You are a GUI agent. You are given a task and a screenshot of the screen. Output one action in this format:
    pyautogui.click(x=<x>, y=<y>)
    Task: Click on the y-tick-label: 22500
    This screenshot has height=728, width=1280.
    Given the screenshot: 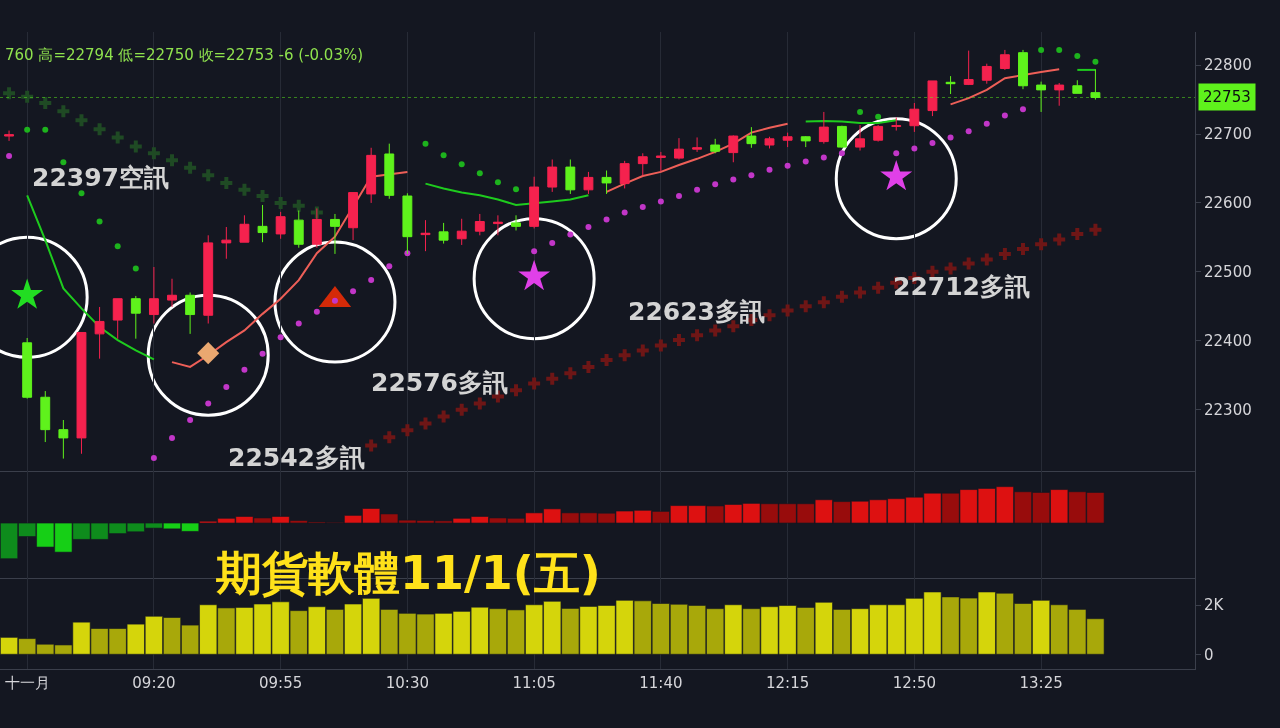 What is the action you would take?
    pyautogui.click(x=1228, y=272)
    